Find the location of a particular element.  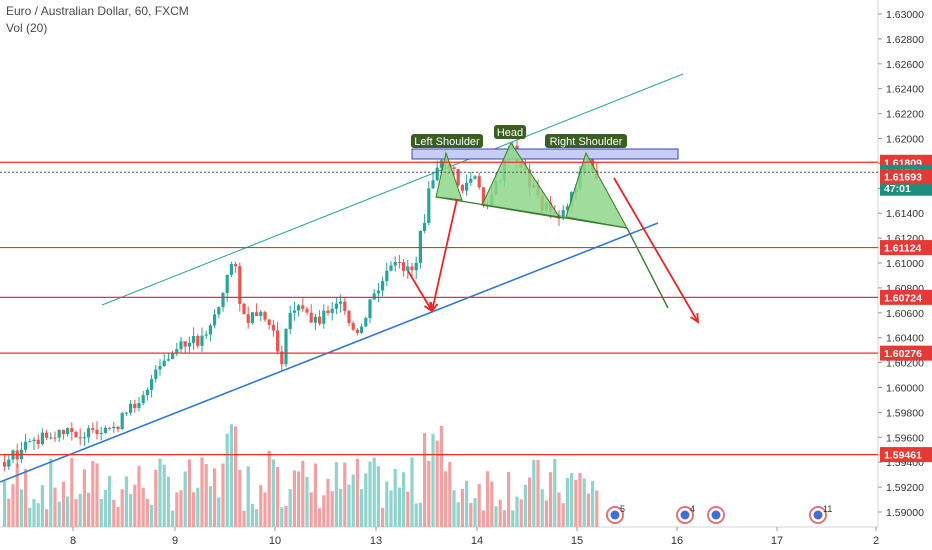

price-tick-label: 1.60000 is located at coordinates (905, 389).